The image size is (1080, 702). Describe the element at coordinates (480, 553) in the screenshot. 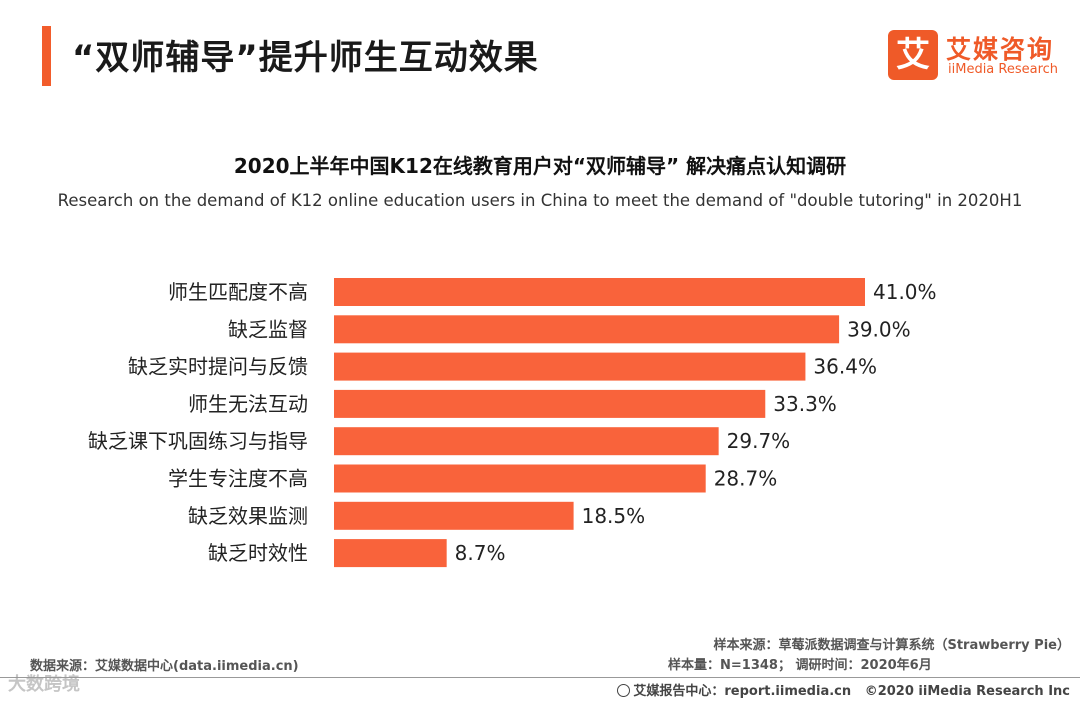

I see `value-label: 8.7%` at that location.